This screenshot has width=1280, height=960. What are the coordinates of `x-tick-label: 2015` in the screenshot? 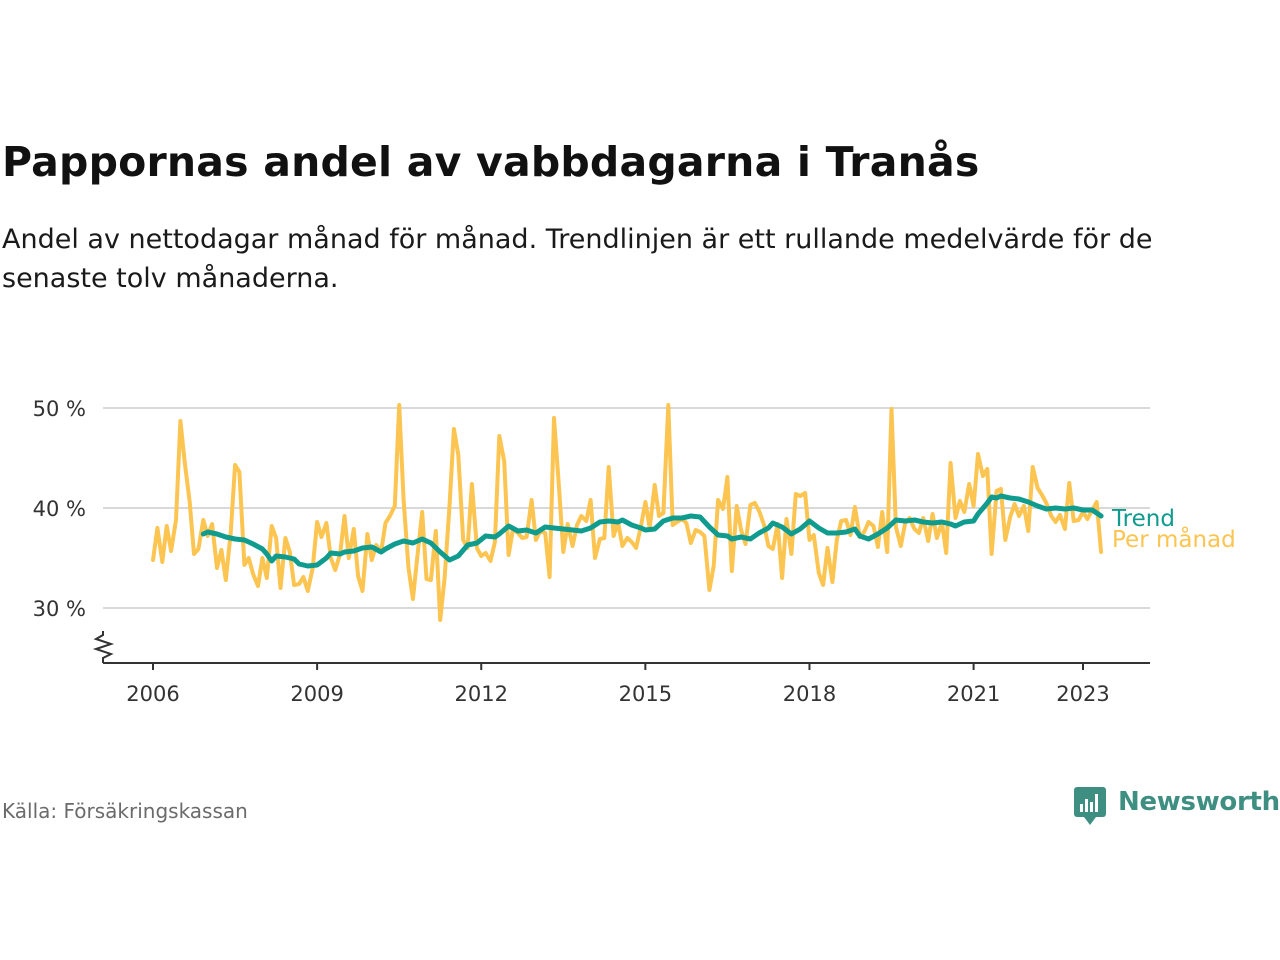 It's located at (645, 694).